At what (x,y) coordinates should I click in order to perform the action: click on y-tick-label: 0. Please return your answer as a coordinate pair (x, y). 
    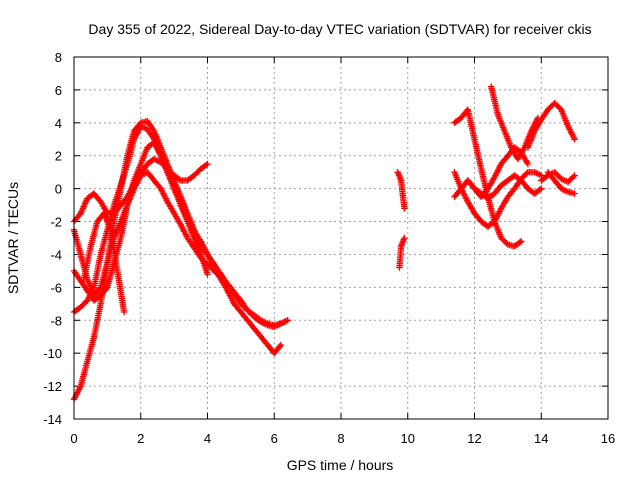
    Looking at the image, I should click on (58, 189).